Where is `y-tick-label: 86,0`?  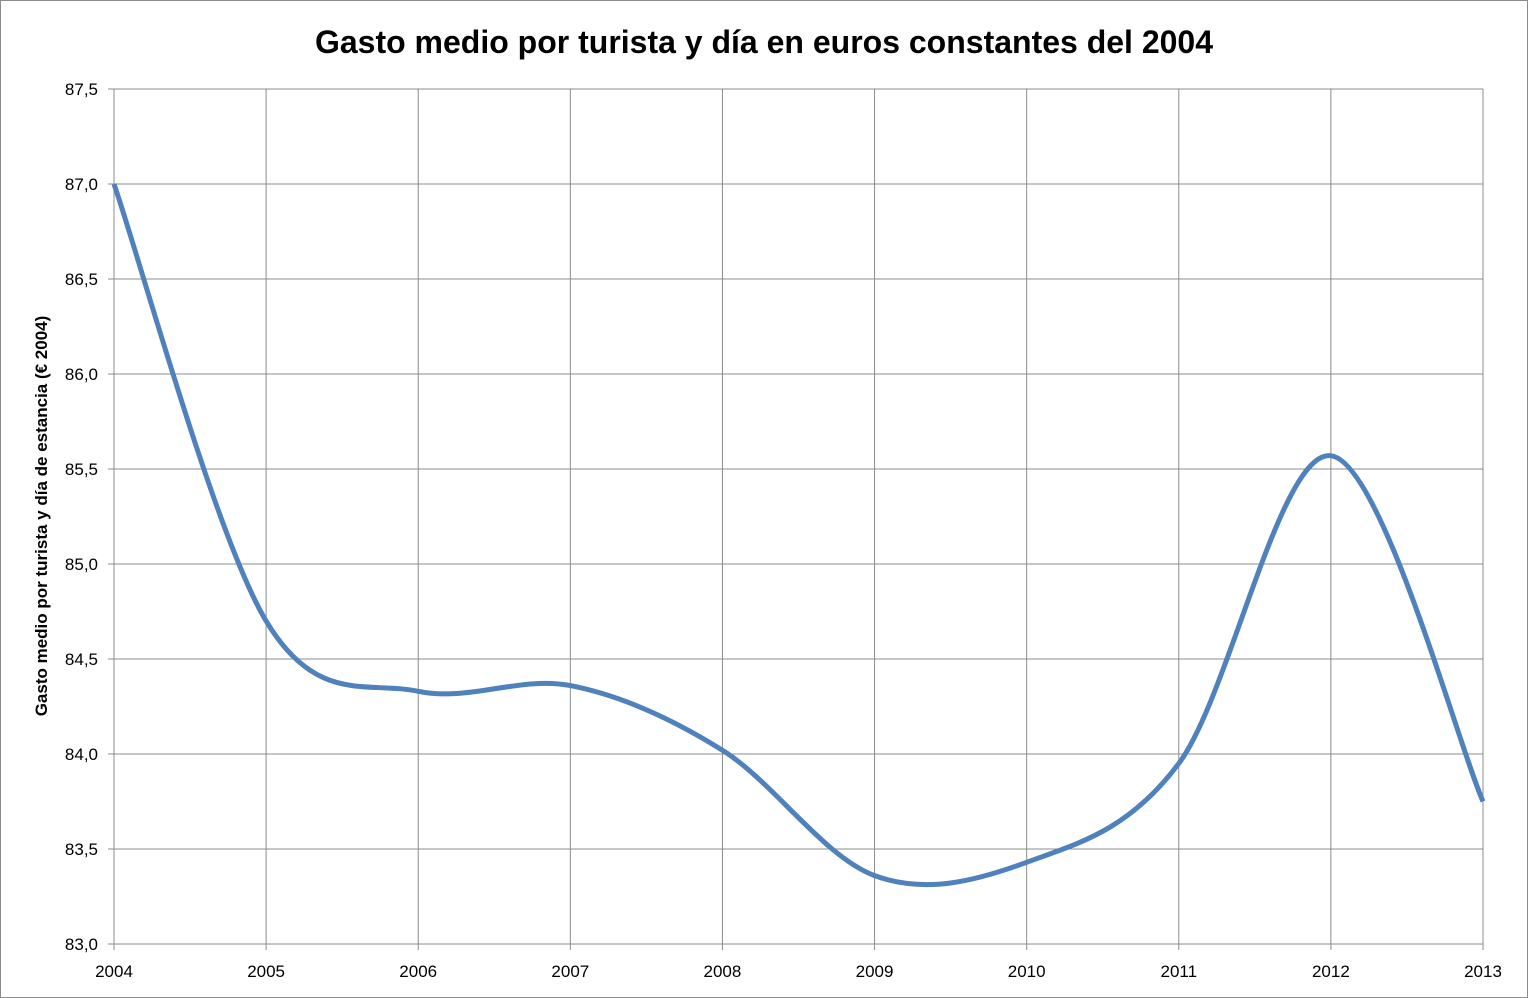
y-tick-label: 86,0 is located at coordinates (81, 374).